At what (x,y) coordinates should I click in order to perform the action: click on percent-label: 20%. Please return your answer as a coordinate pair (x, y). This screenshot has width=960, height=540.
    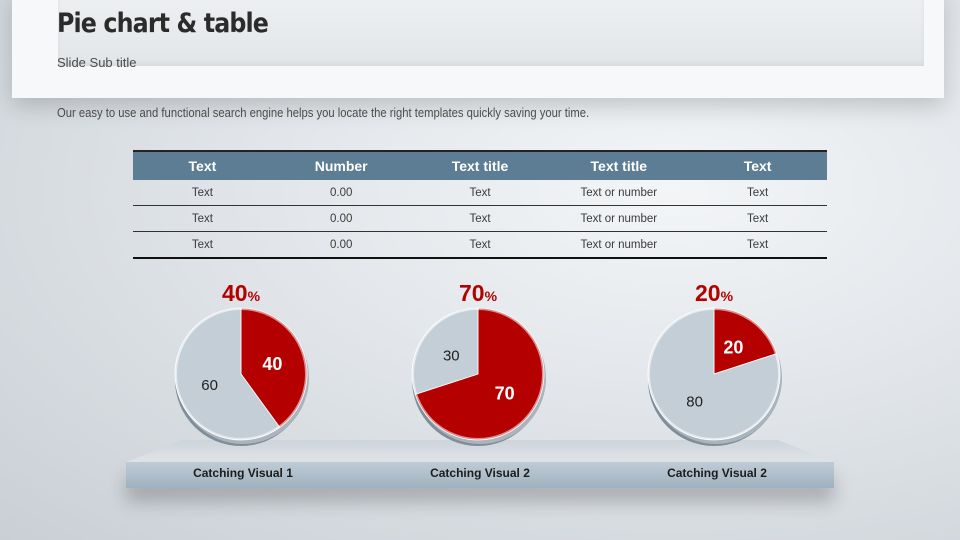
    Looking at the image, I should click on (714, 293).